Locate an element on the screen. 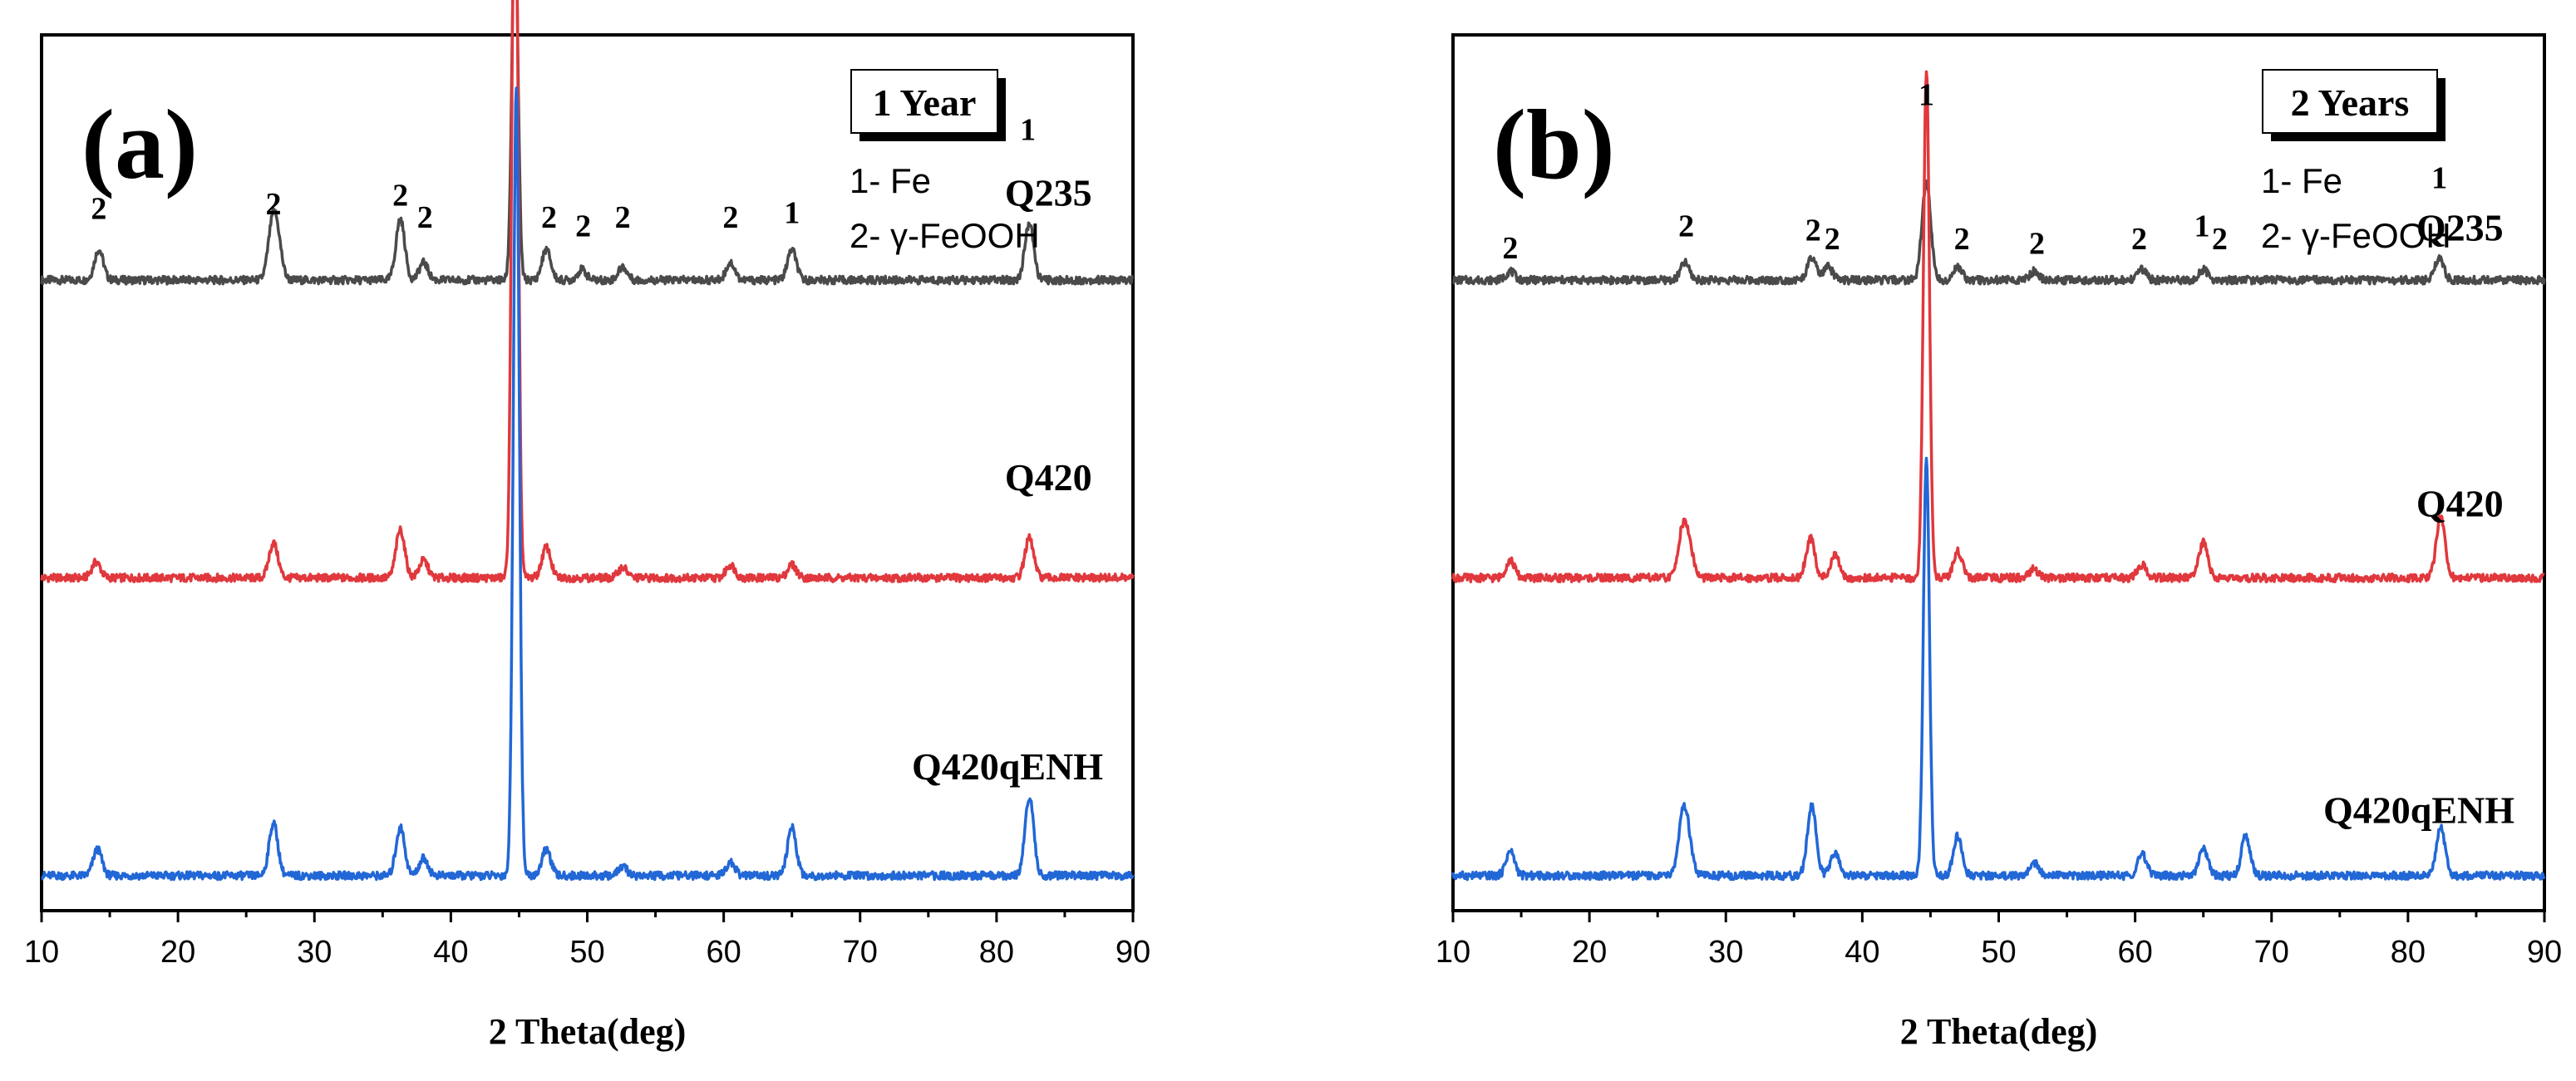 This screenshot has width=2576, height=1081. panel-label: (b) is located at coordinates (1554, 144).